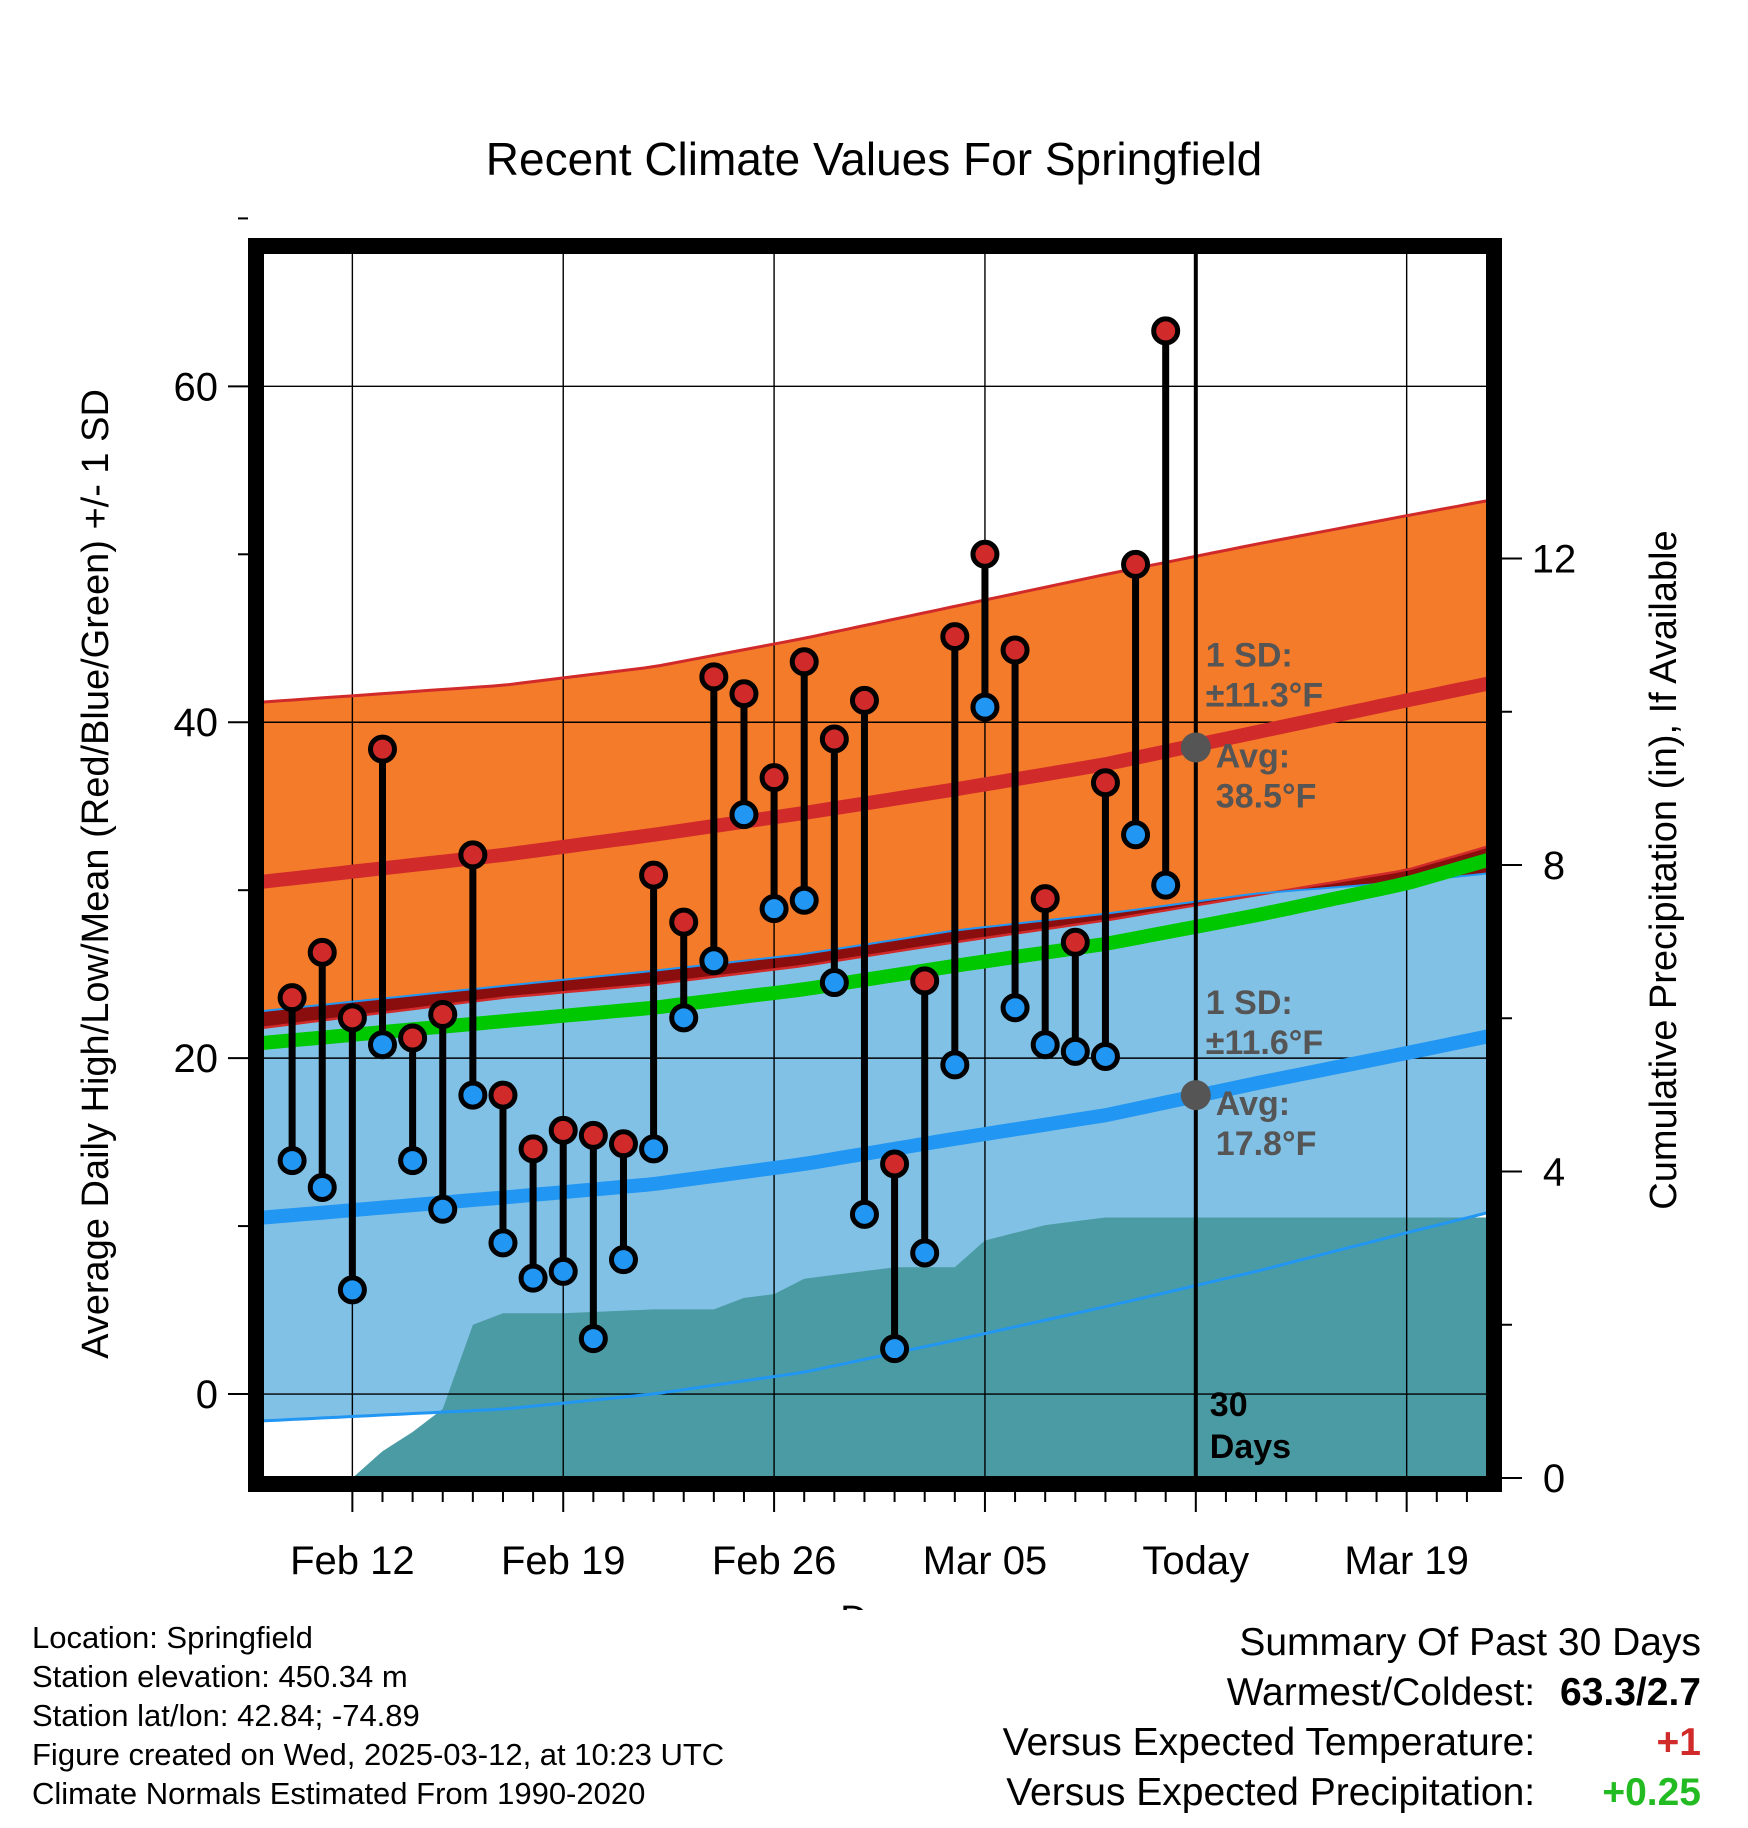  Describe the element at coordinates (874, 159) in the screenshot. I see `chart-title: Recent Climate Values For Springfield` at that location.